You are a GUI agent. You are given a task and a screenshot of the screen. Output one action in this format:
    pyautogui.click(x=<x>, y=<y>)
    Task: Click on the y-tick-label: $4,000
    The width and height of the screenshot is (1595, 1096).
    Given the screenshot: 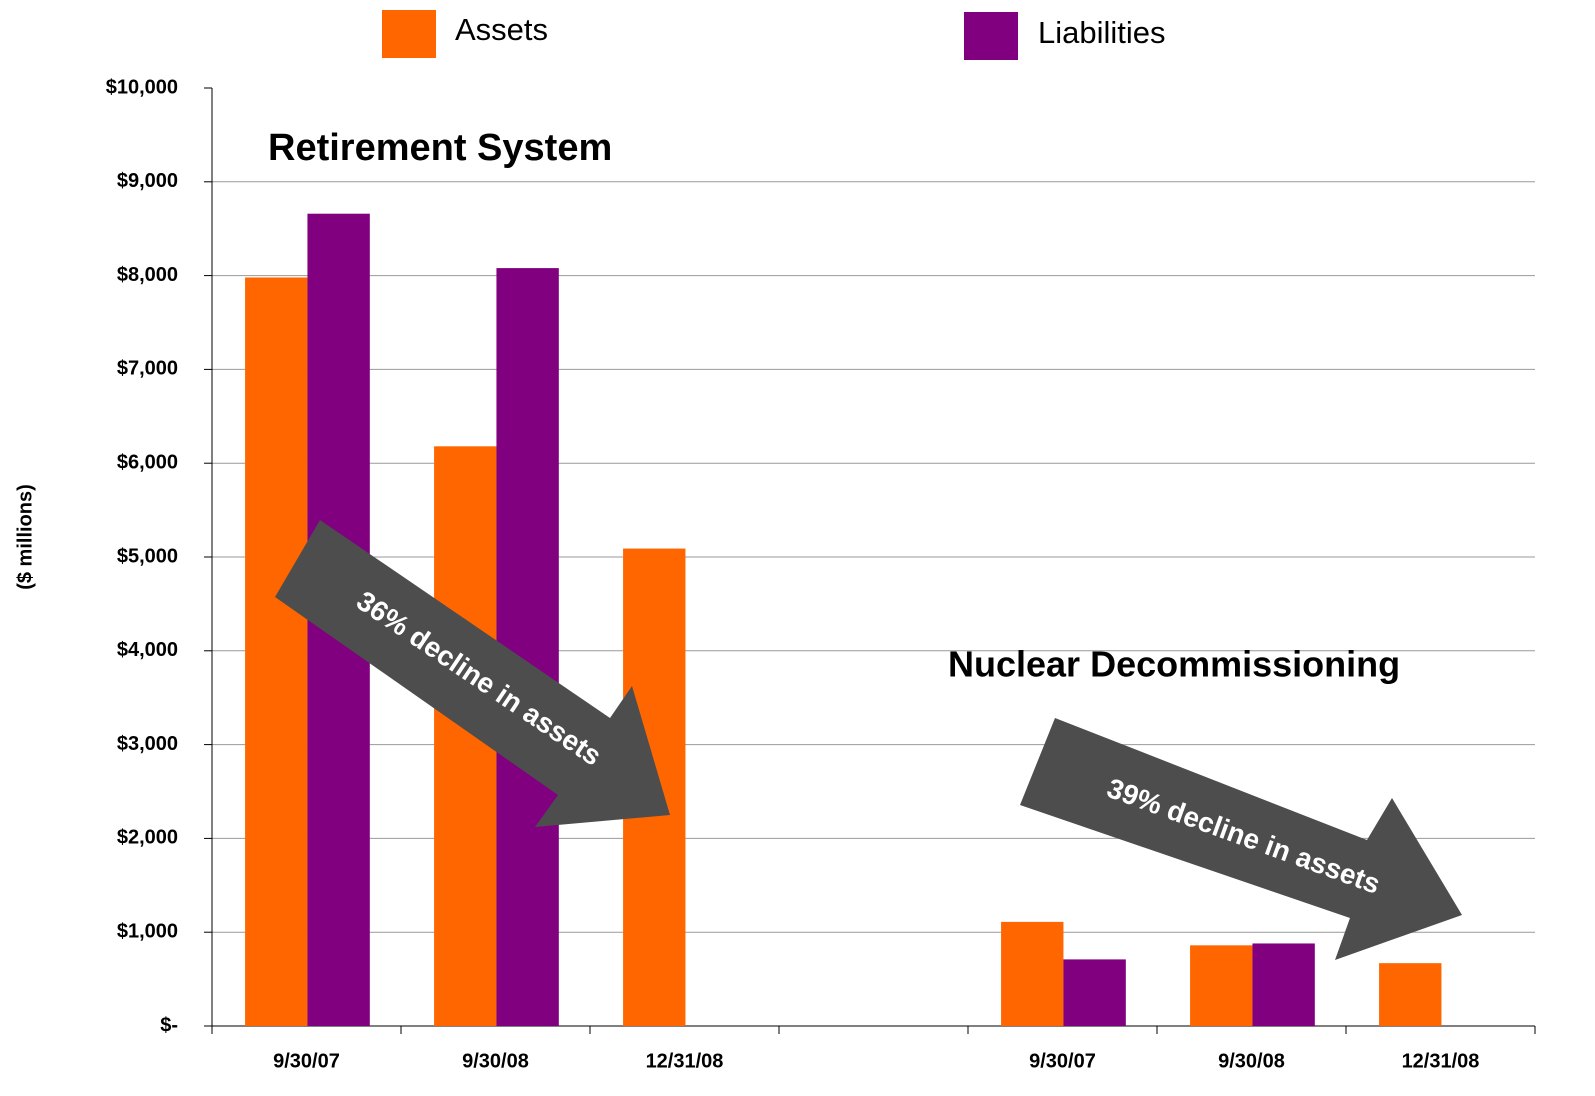 What is the action you would take?
    pyautogui.click(x=147, y=650)
    